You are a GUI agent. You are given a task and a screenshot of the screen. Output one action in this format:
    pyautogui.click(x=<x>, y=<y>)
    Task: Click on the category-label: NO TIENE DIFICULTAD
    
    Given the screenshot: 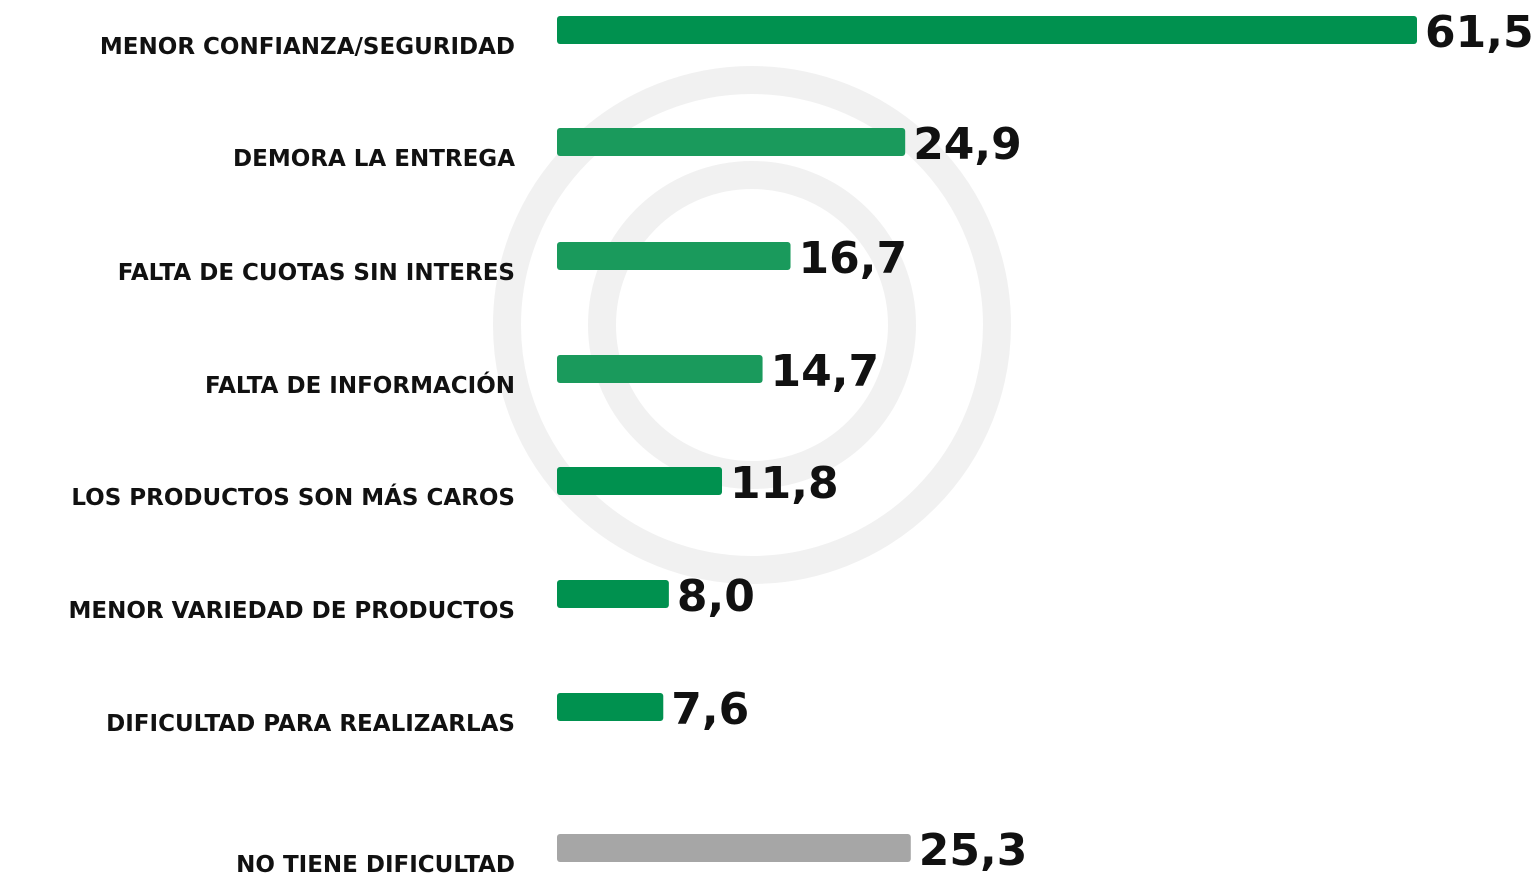 What is the action you would take?
    pyautogui.click(x=375, y=863)
    